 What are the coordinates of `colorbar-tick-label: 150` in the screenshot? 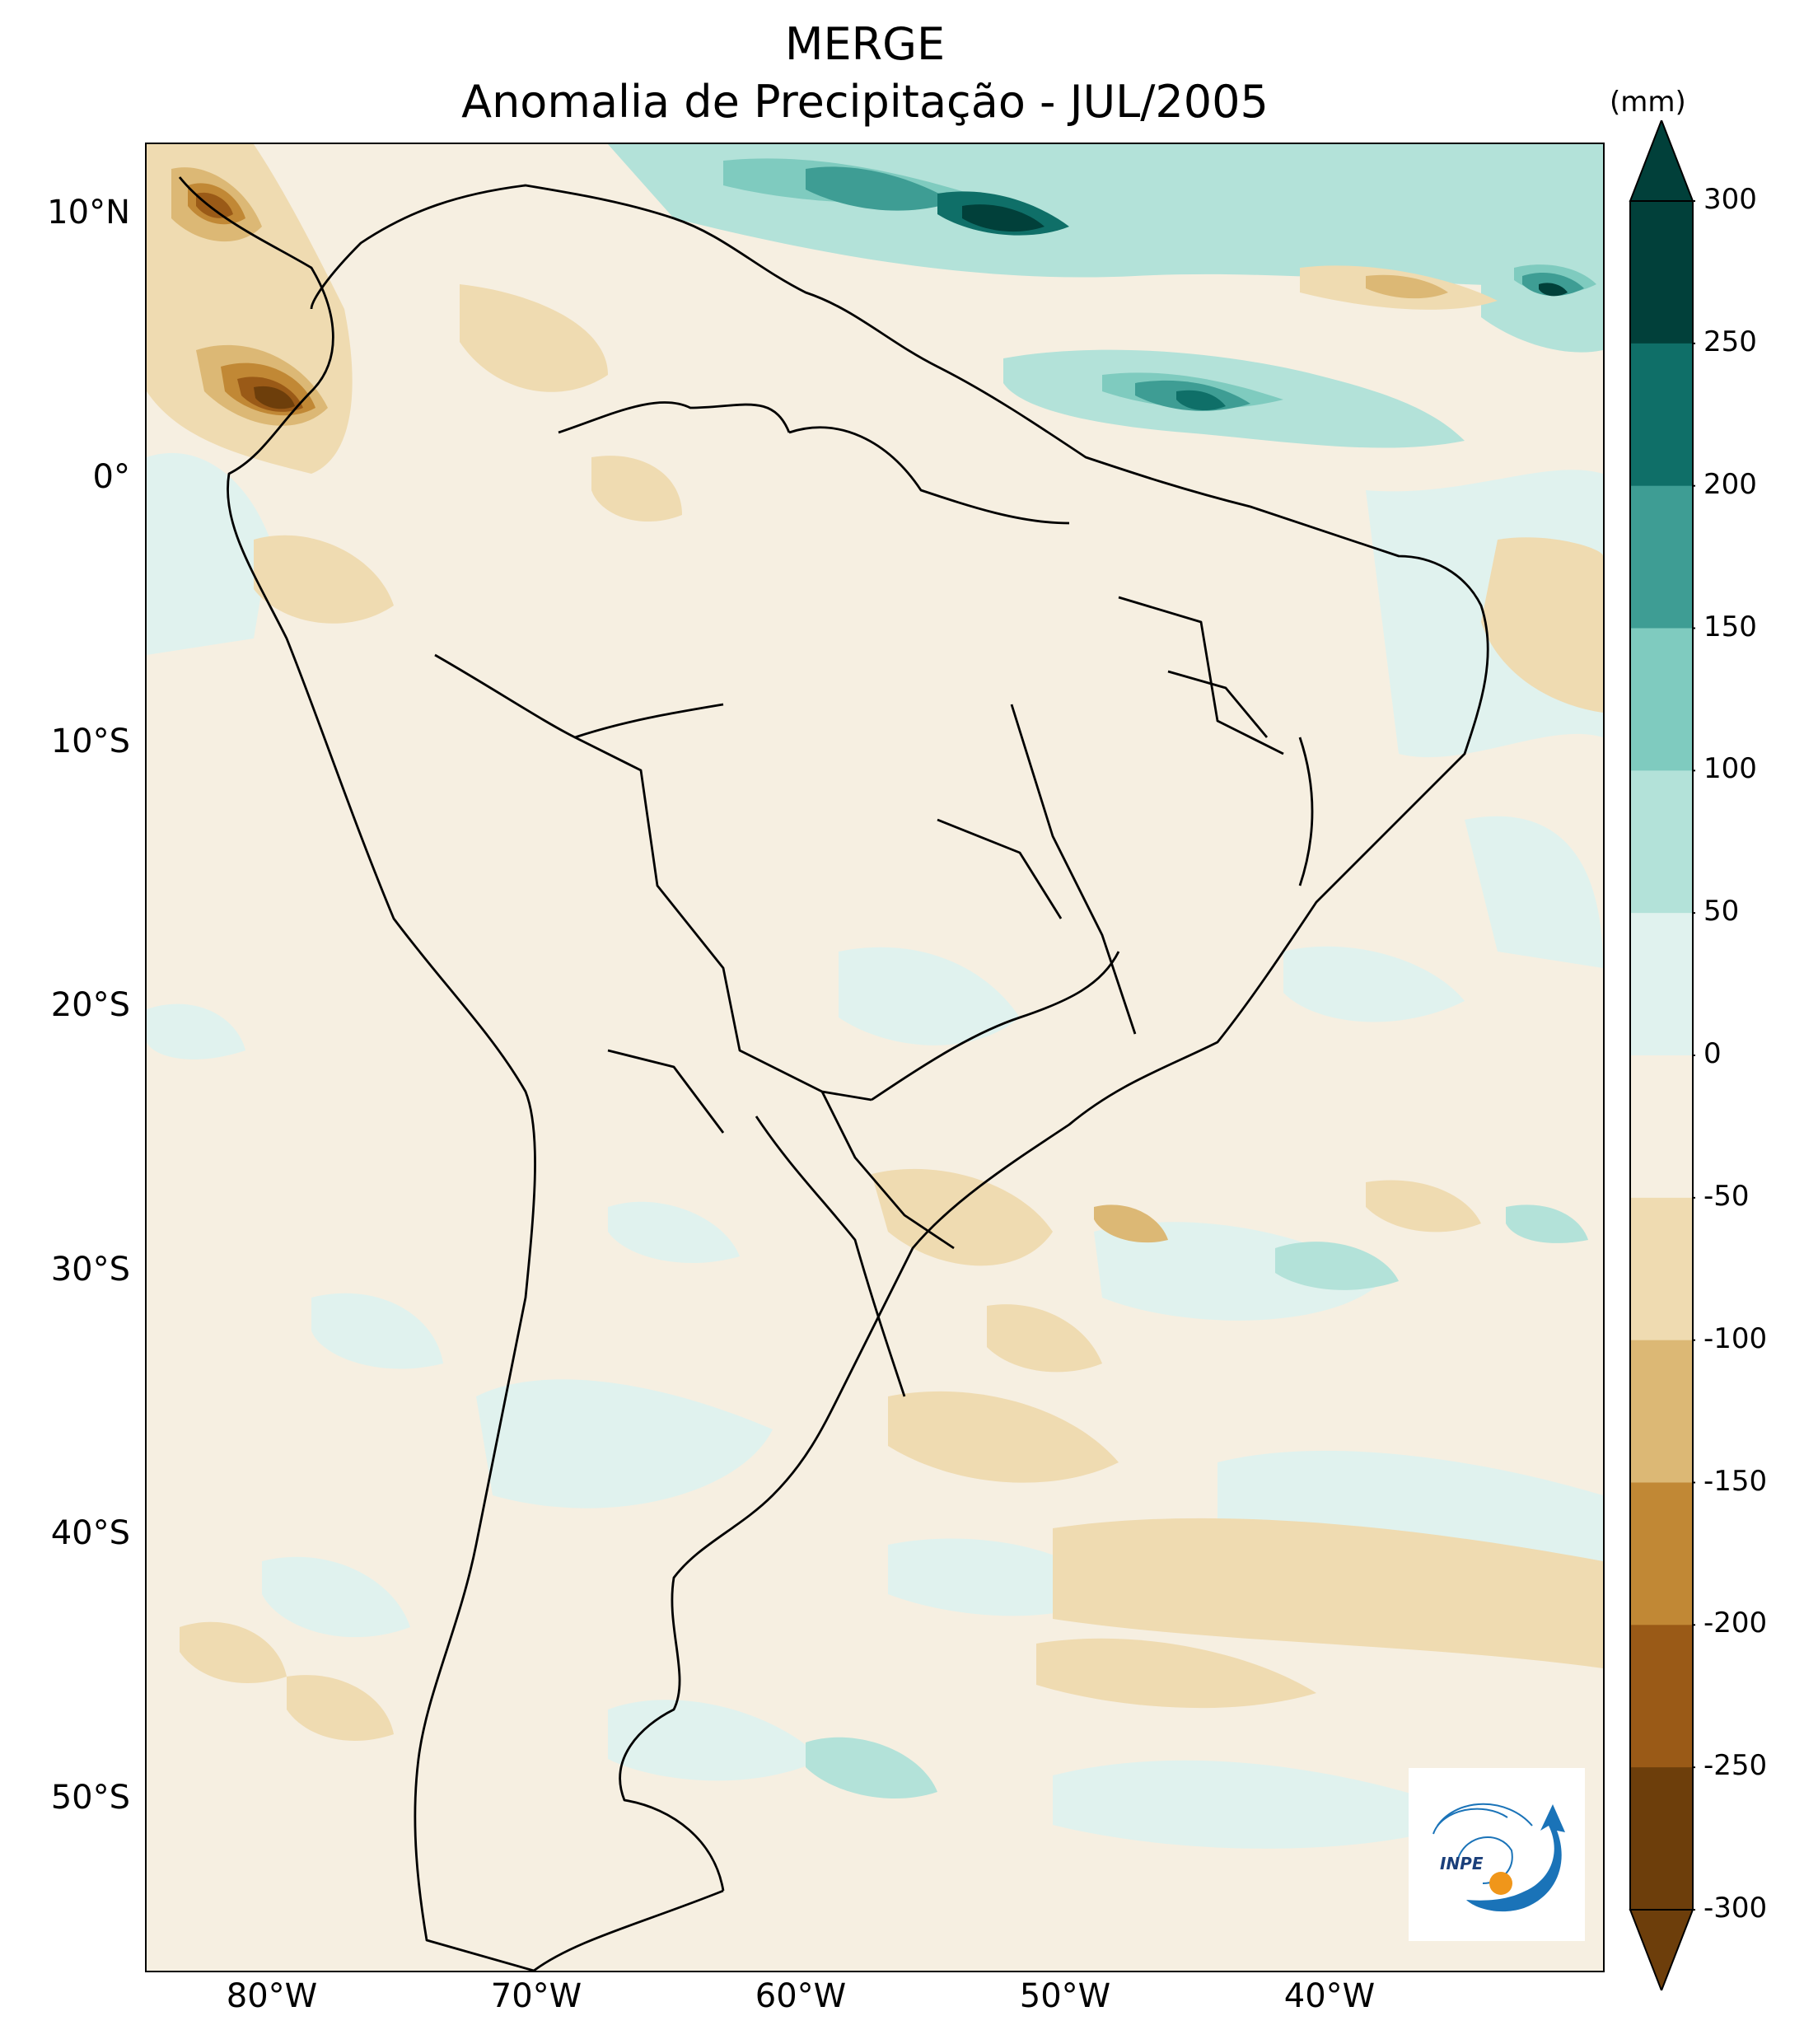 It's located at (1730, 626).